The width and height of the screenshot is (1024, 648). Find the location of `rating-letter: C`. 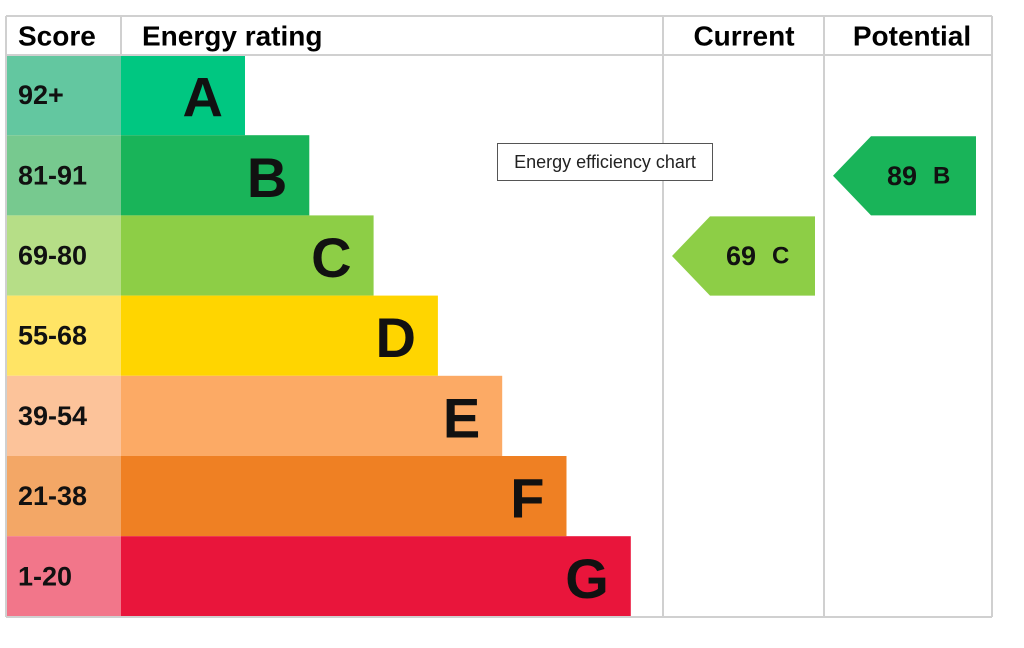

rating-letter: C is located at coordinates (331, 257).